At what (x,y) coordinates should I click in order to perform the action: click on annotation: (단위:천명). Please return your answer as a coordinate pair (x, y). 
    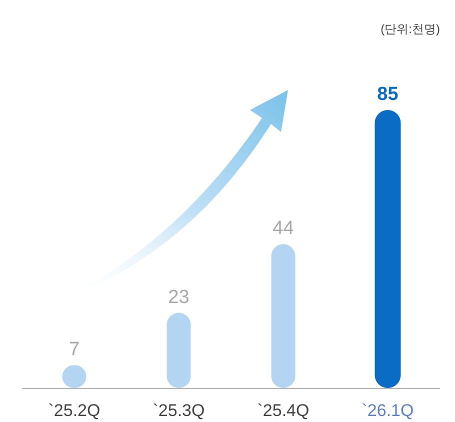
    Looking at the image, I should click on (410, 29).